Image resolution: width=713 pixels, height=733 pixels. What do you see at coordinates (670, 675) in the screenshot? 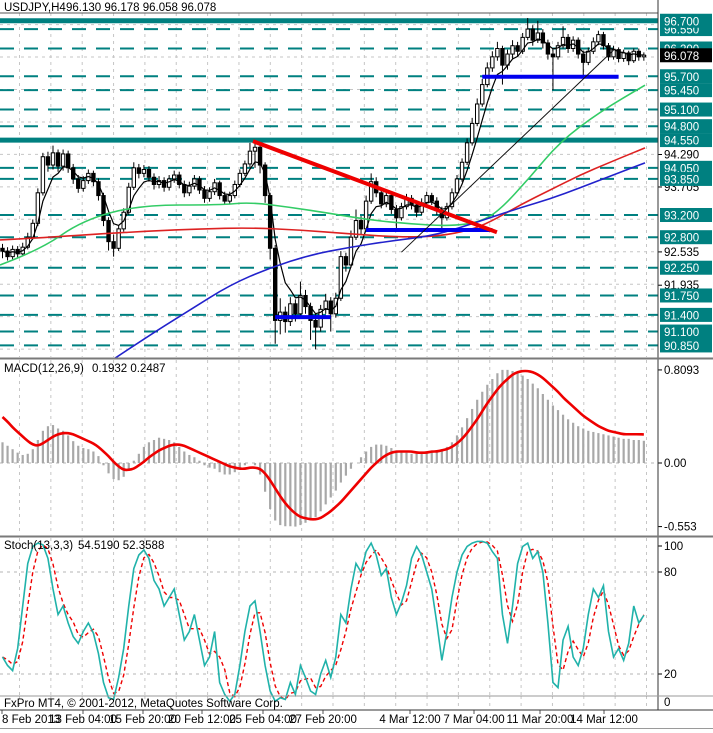
I see `stoch-axis-20-label: 20` at bounding box center [670, 675].